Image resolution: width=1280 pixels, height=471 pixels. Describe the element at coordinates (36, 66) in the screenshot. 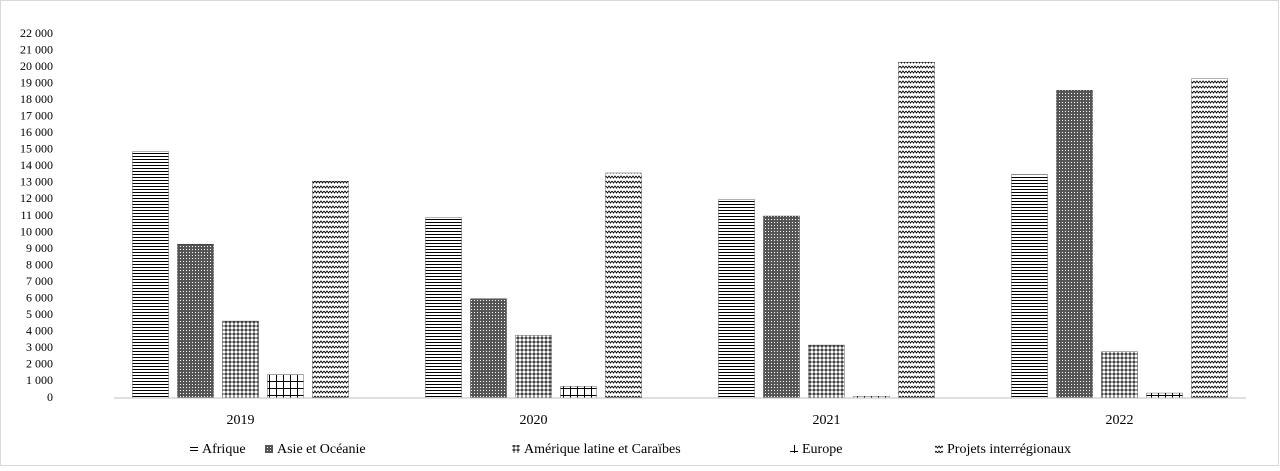

I see `y-tick-label: 20 000` at that location.